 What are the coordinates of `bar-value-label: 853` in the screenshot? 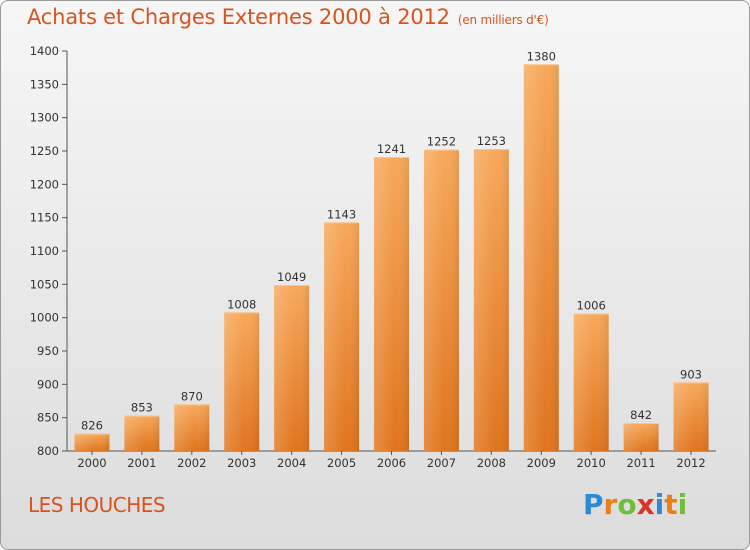 It's located at (142, 408).